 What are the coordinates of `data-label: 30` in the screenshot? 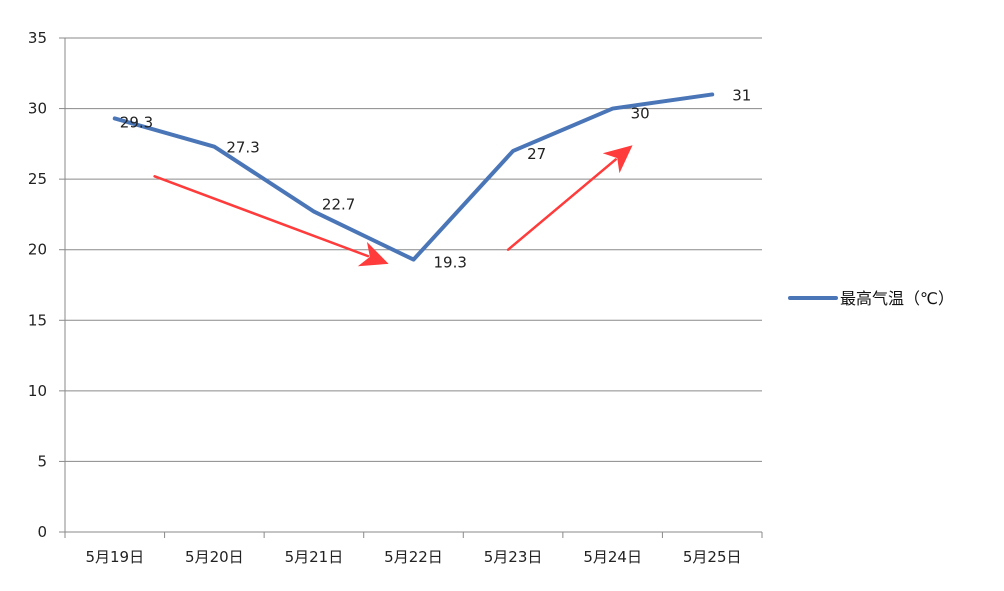 It's located at (640, 114).